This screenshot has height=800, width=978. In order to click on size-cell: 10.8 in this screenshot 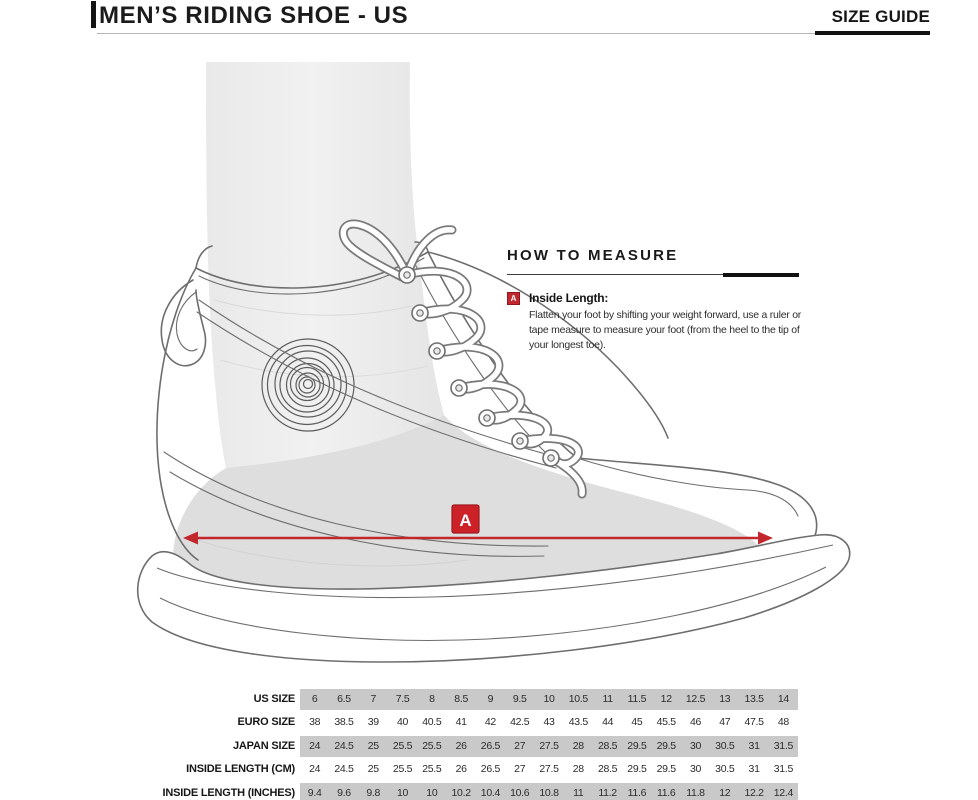, I will do `click(549, 792)`.